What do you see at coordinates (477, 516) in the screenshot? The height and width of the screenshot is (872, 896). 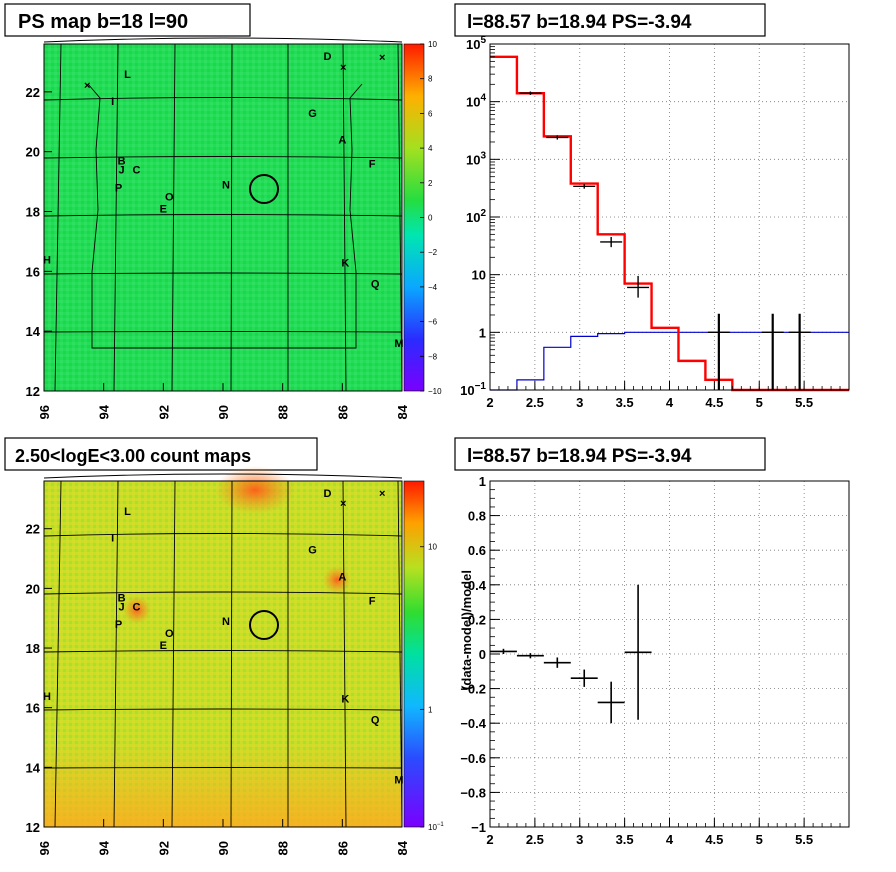 I see `residual-y-tick-label-1: 0.8` at bounding box center [477, 516].